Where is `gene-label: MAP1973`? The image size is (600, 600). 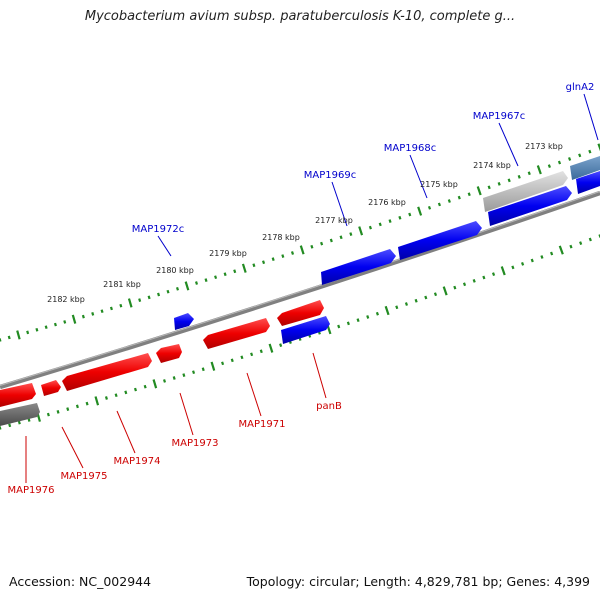 gene-label: MAP1973 is located at coordinates (195, 443).